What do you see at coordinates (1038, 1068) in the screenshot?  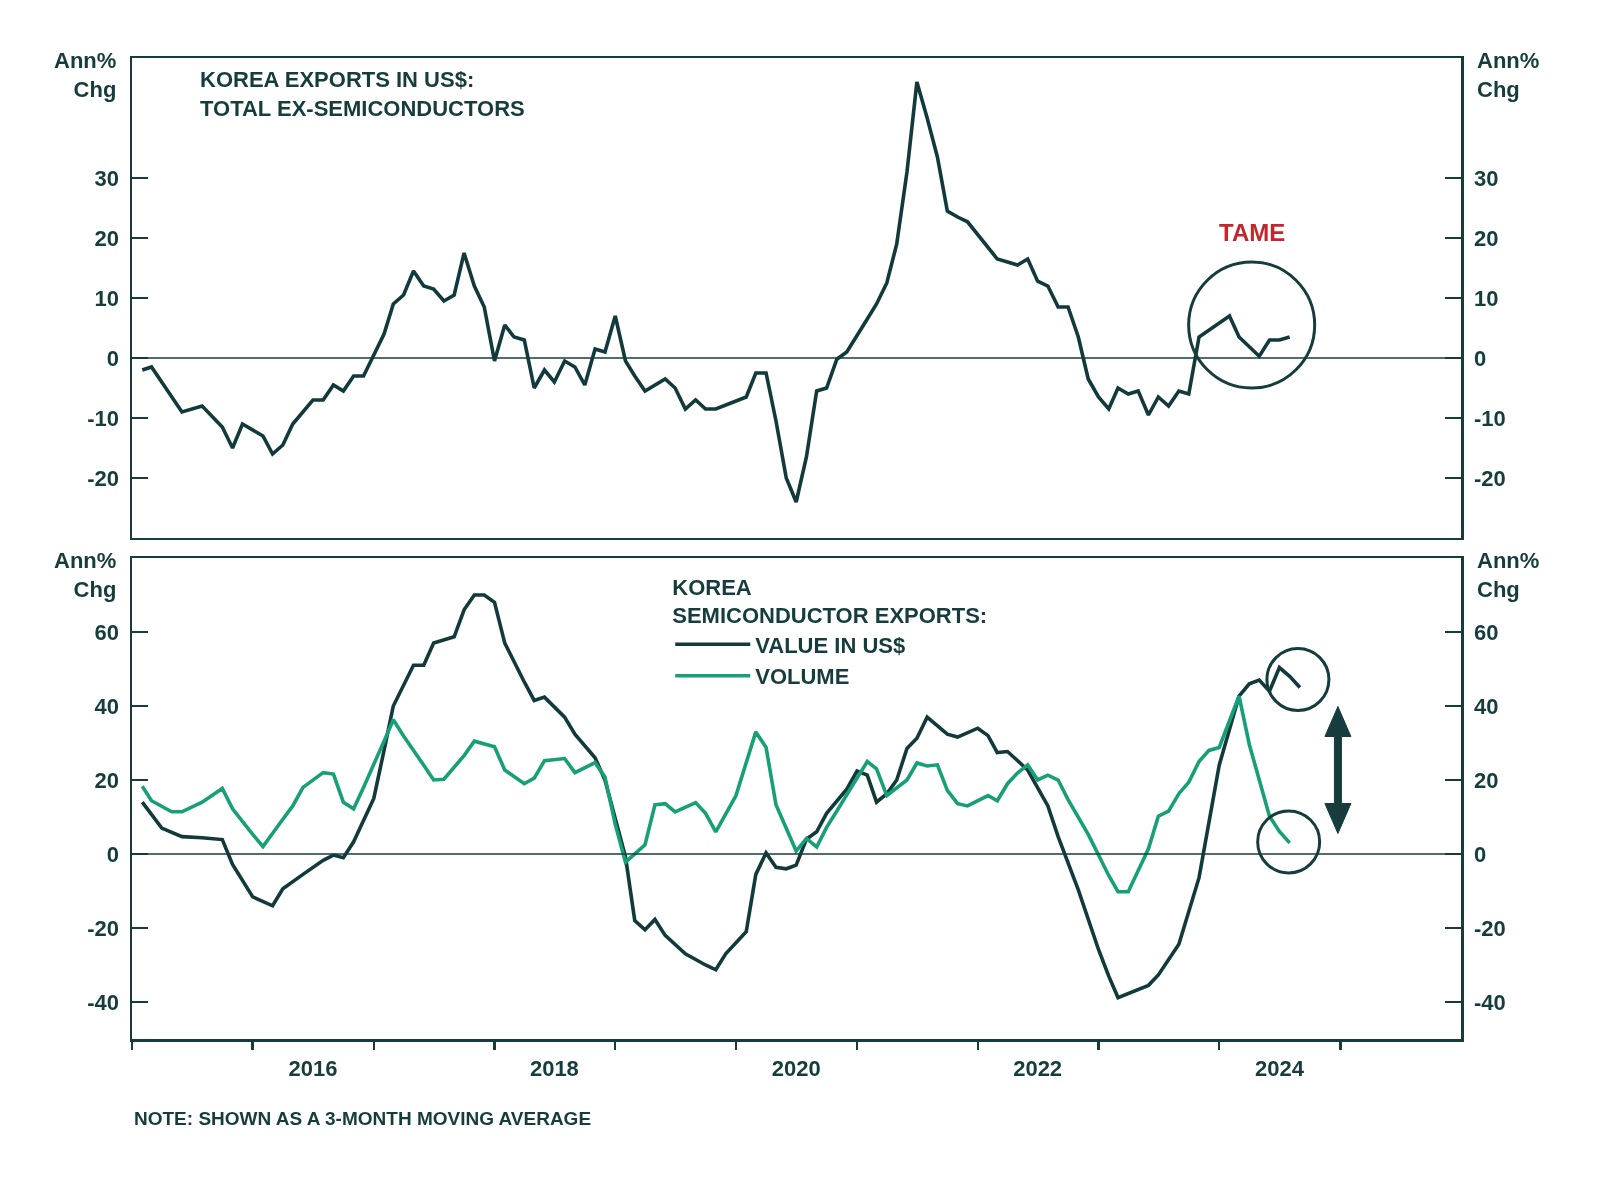 I see `x-tick-label: 2022` at bounding box center [1038, 1068].